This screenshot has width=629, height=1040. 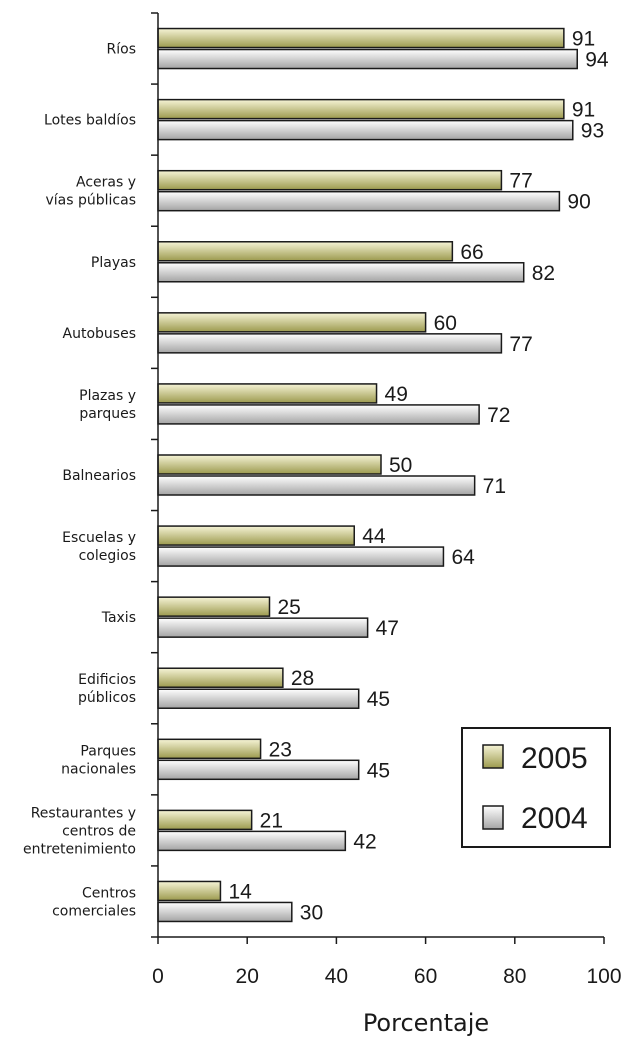 What do you see at coordinates (387, 628) in the screenshot?
I see `value-label-2004-8: 47` at bounding box center [387, 628].